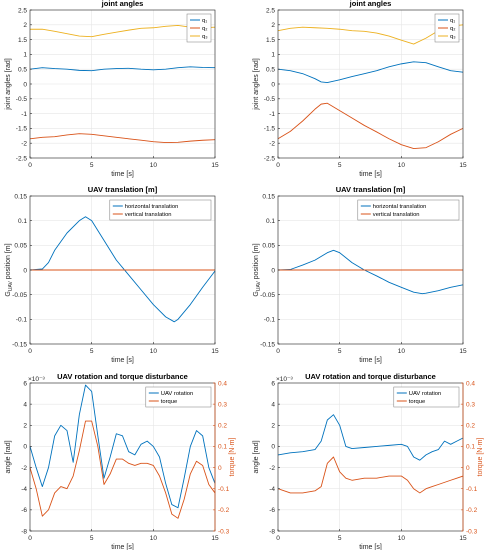 The height and width of the screenshot is (550, 488). What do you see at coordinates (25, 55) in the screenshot?
I see `y-tick-label: 1` at bounding box center [25, 55].